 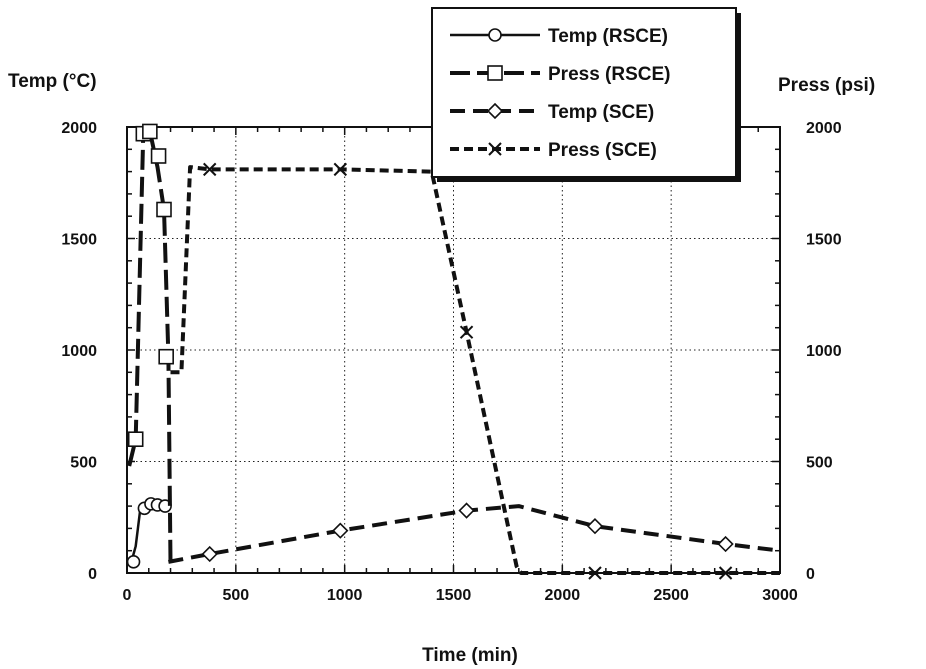 What do you see at coordinates (79, 128) in the screenshot?
I see `y-left-tick-label: 2000` at bounding box center [79, 128].